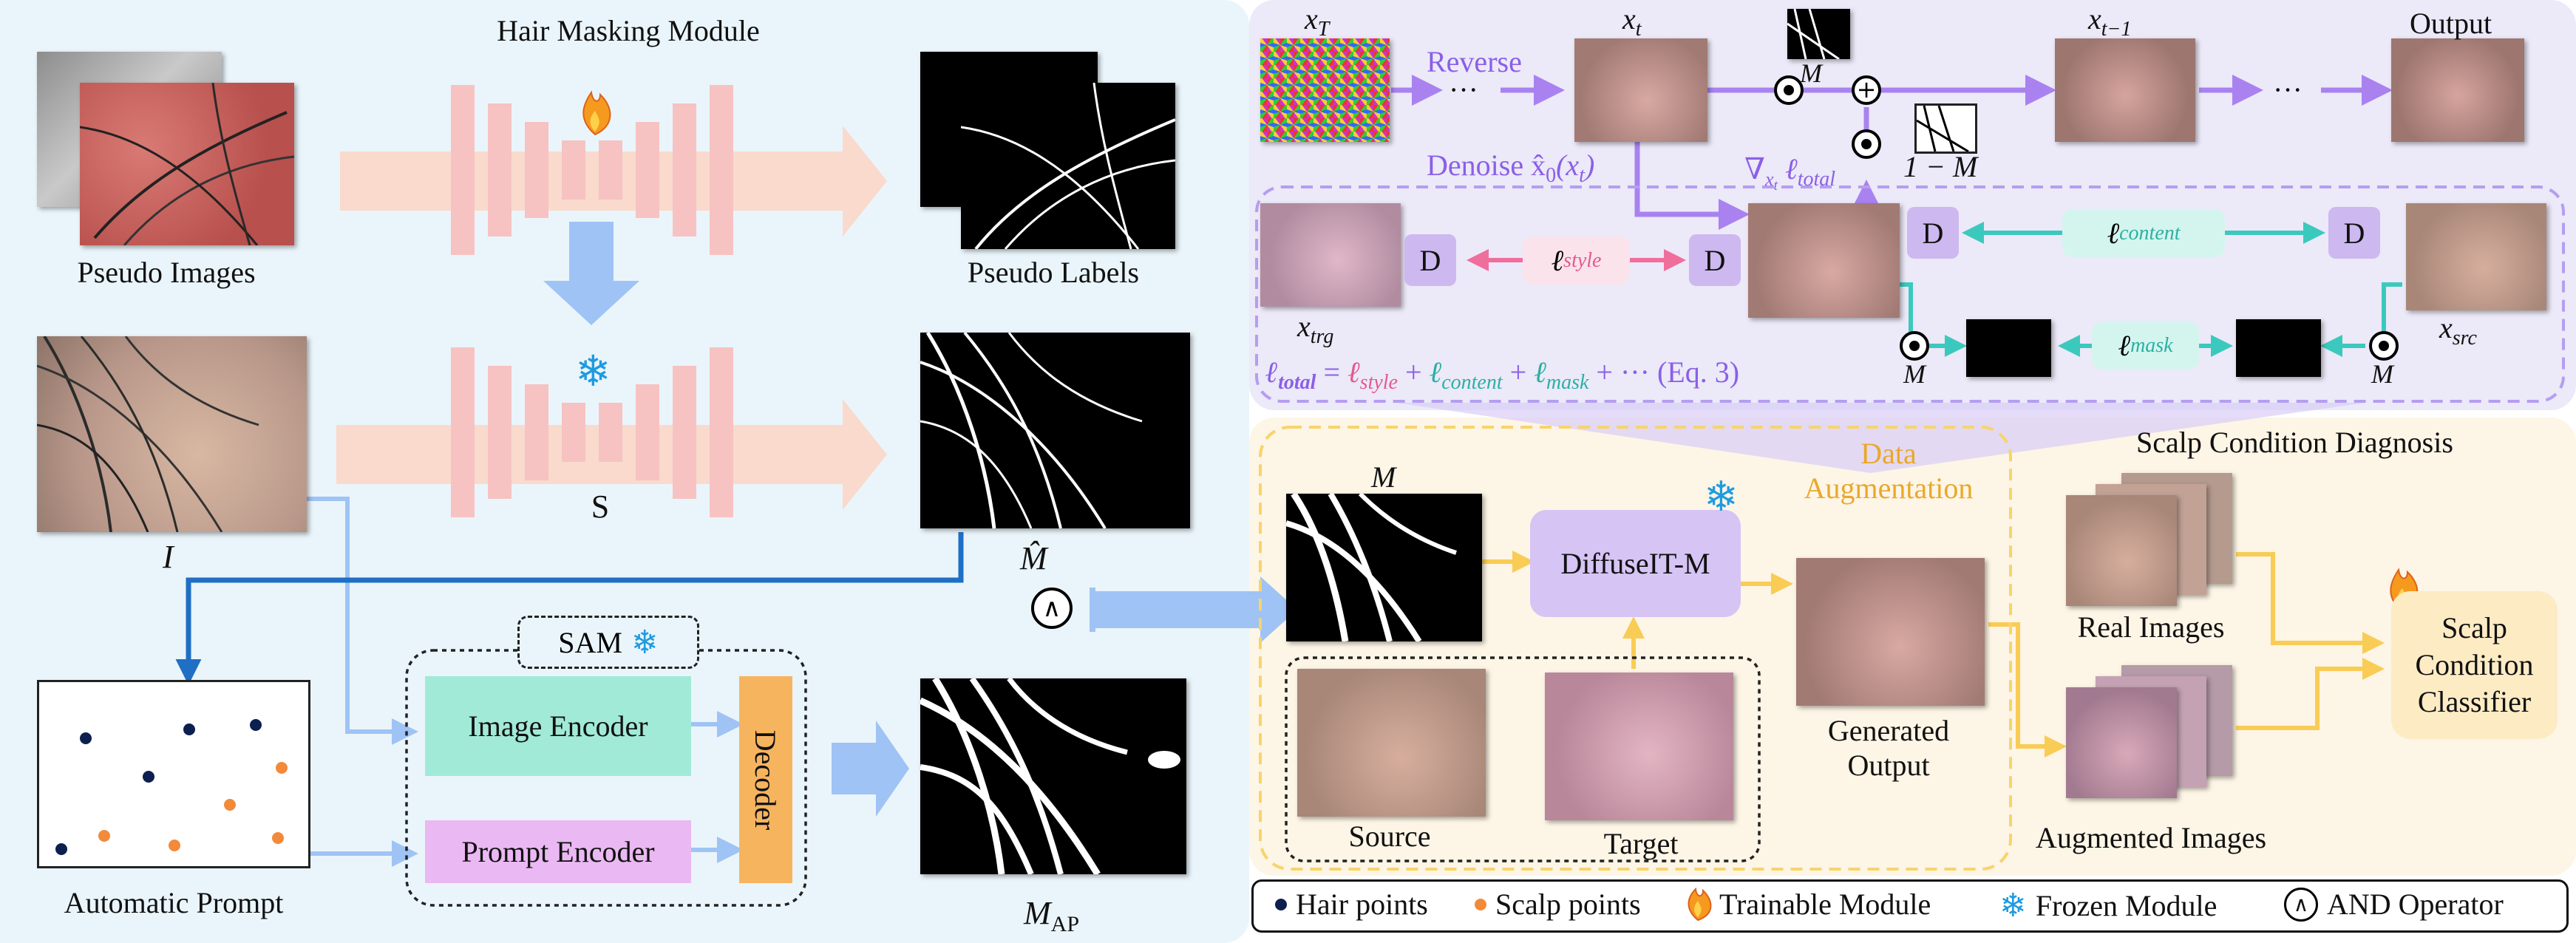 The width and height of the screenshot is (2576, 943). What do you see at coordinates (2451, 23) in the screenshot?
I see `output-label: Output` at bounding box center [2451, 23].